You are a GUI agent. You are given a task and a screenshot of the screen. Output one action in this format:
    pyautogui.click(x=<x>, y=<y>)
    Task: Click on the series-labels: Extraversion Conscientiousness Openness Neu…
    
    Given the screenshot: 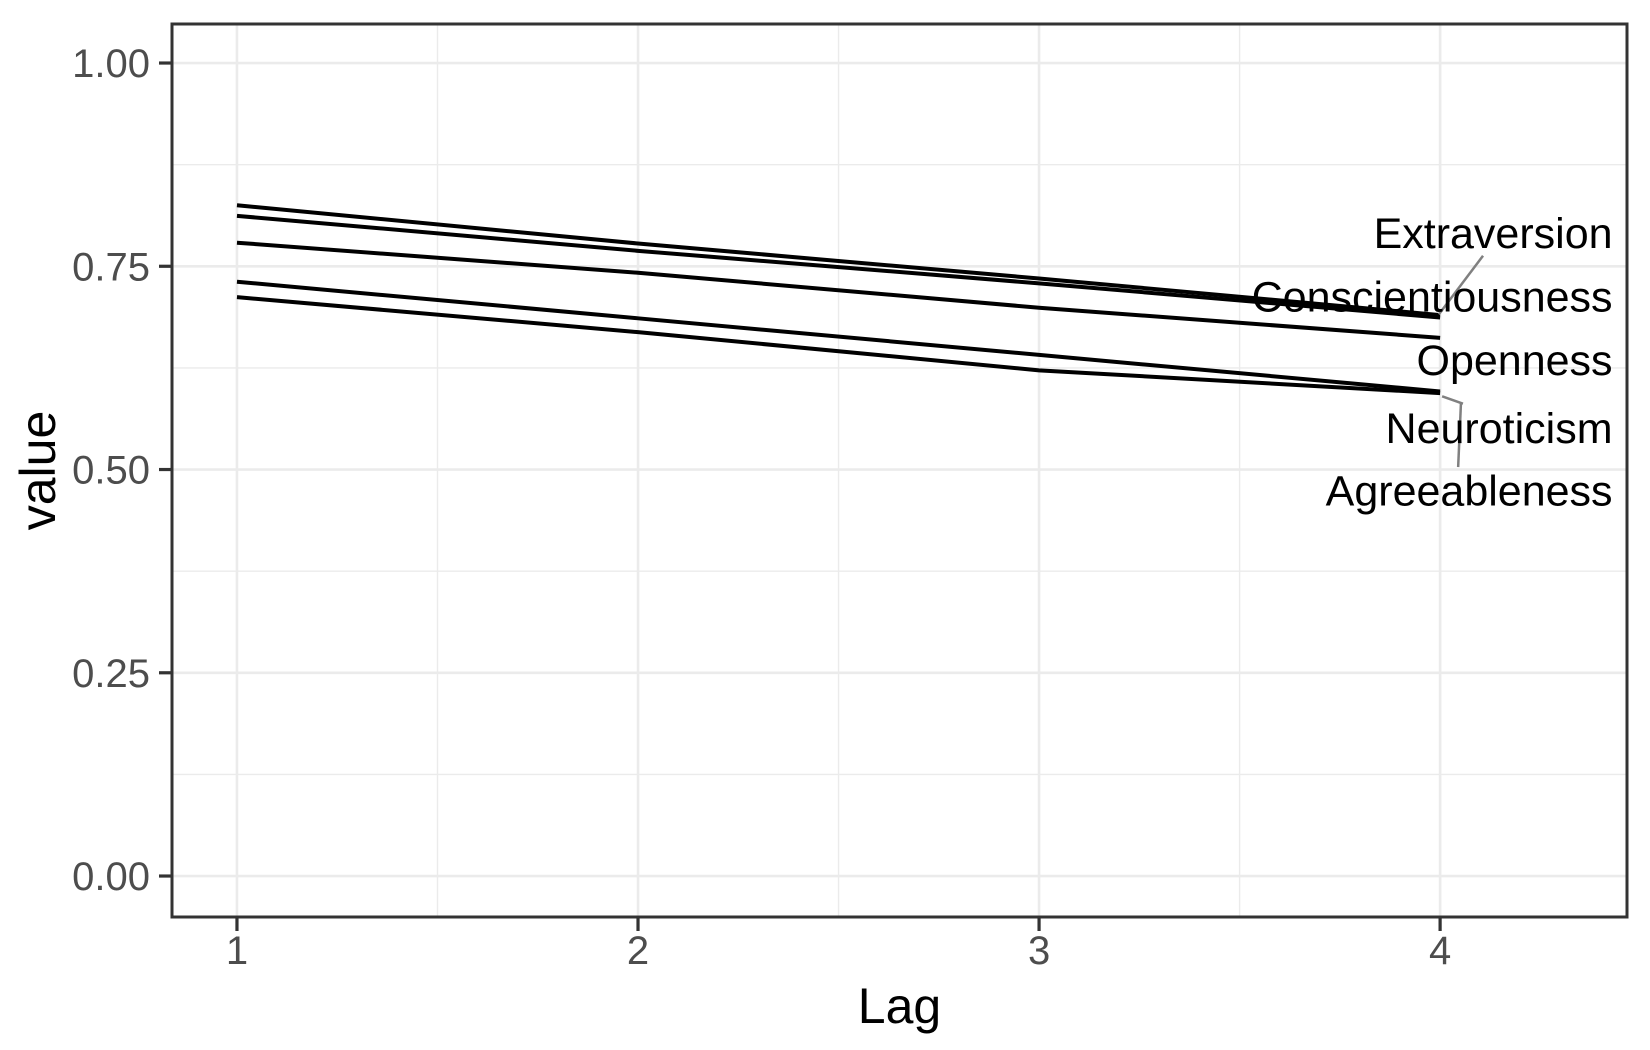 What is the action you would take?
    pyautogui.click(x=1432, y=363)
    